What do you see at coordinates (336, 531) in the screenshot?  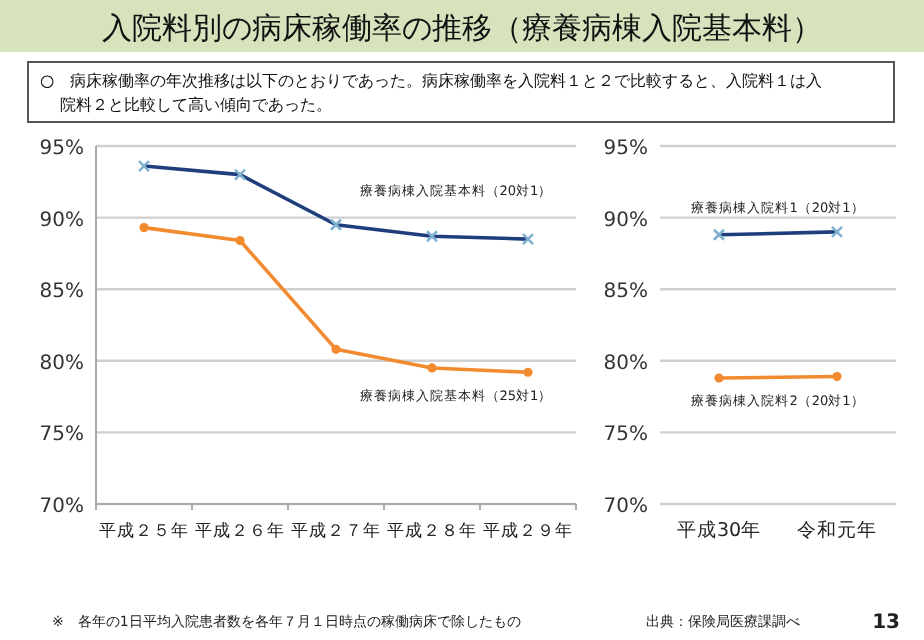 I see `x-tick-label: 平成２７年` at bounding box center [336, 531].